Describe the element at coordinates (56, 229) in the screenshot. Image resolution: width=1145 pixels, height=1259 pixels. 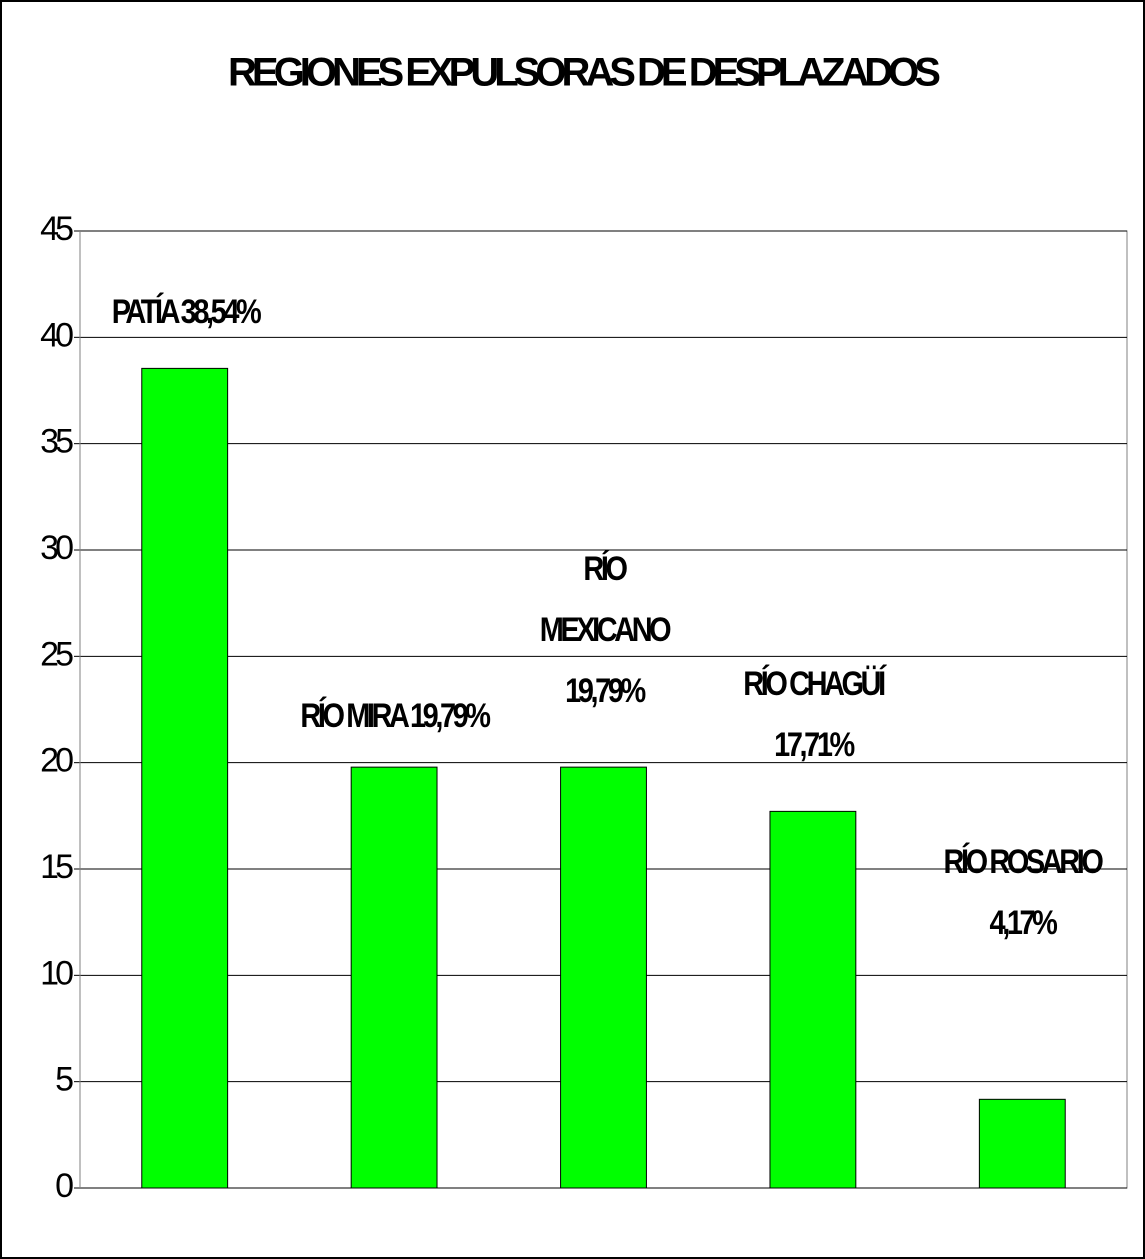
I see `y-tick-label: 45` at that location.